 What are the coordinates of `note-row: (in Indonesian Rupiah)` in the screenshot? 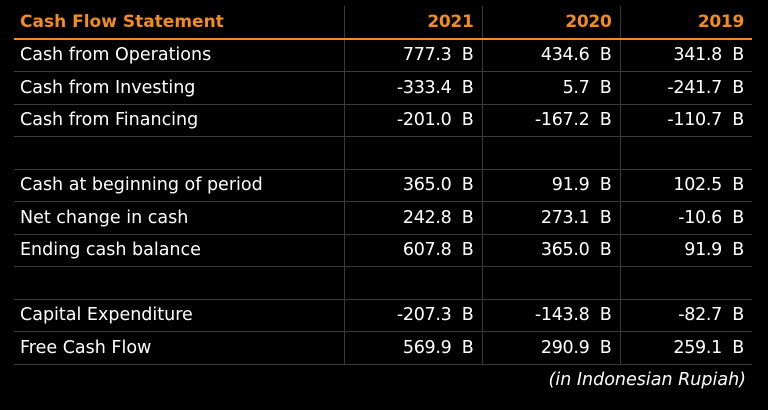 It's located at (383, 380).